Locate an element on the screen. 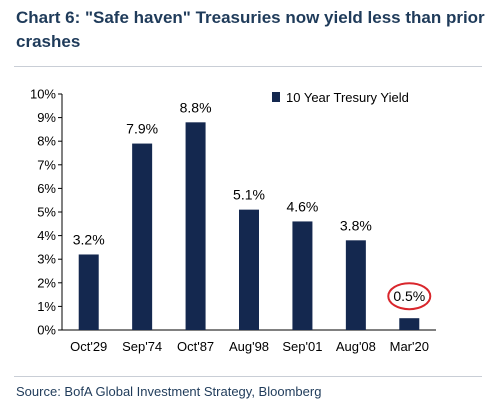  highlight-circle is located at coordinates (409, 296).